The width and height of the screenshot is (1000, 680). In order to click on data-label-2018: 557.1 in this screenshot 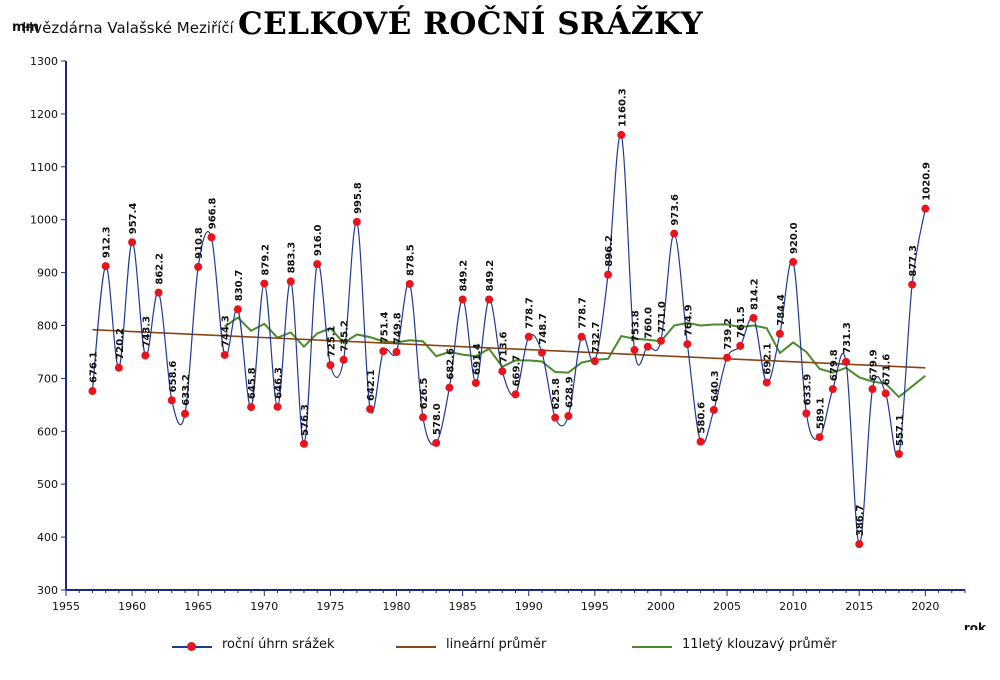, I will do `click(900, 430)`.